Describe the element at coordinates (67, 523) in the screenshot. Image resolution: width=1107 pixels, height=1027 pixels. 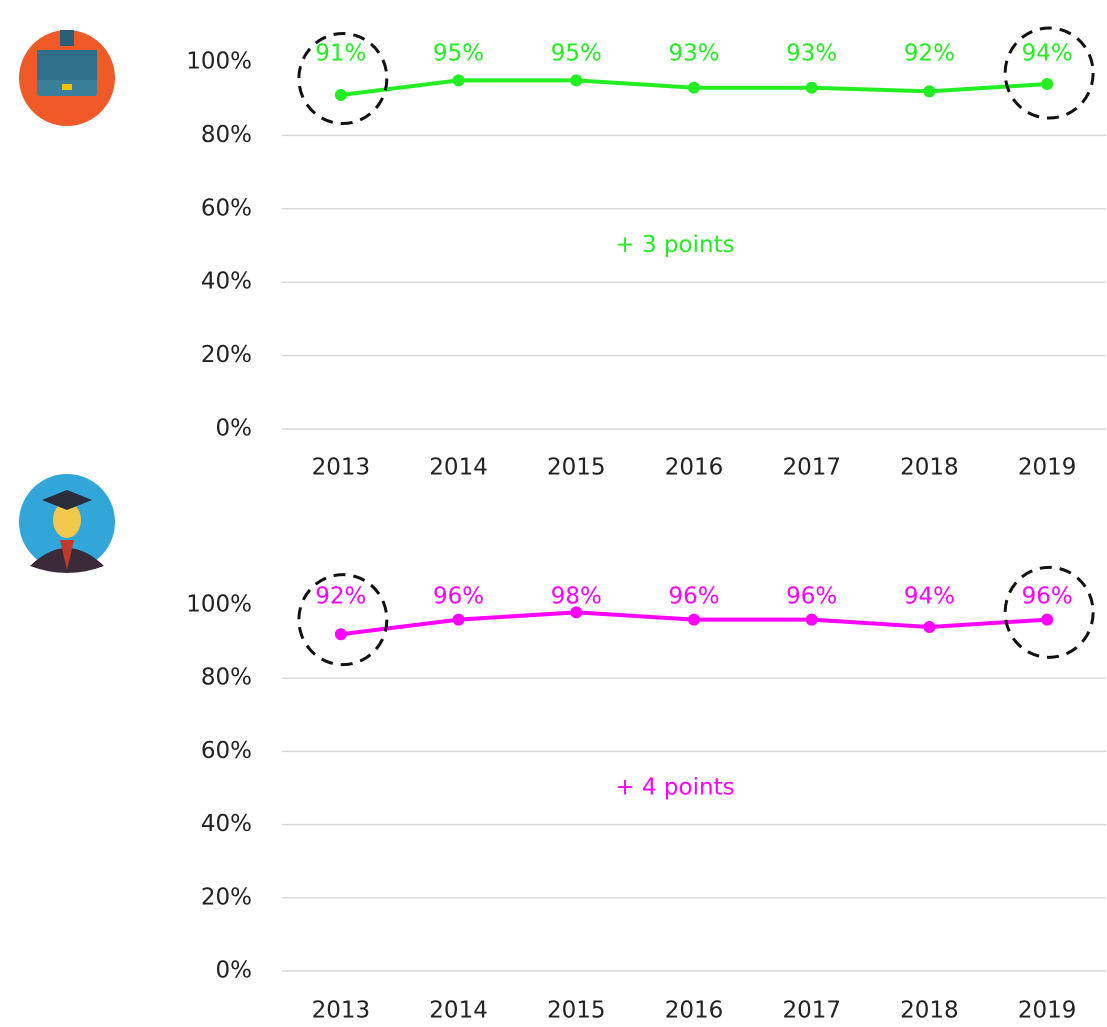
I see `graduate-icon` at that location.